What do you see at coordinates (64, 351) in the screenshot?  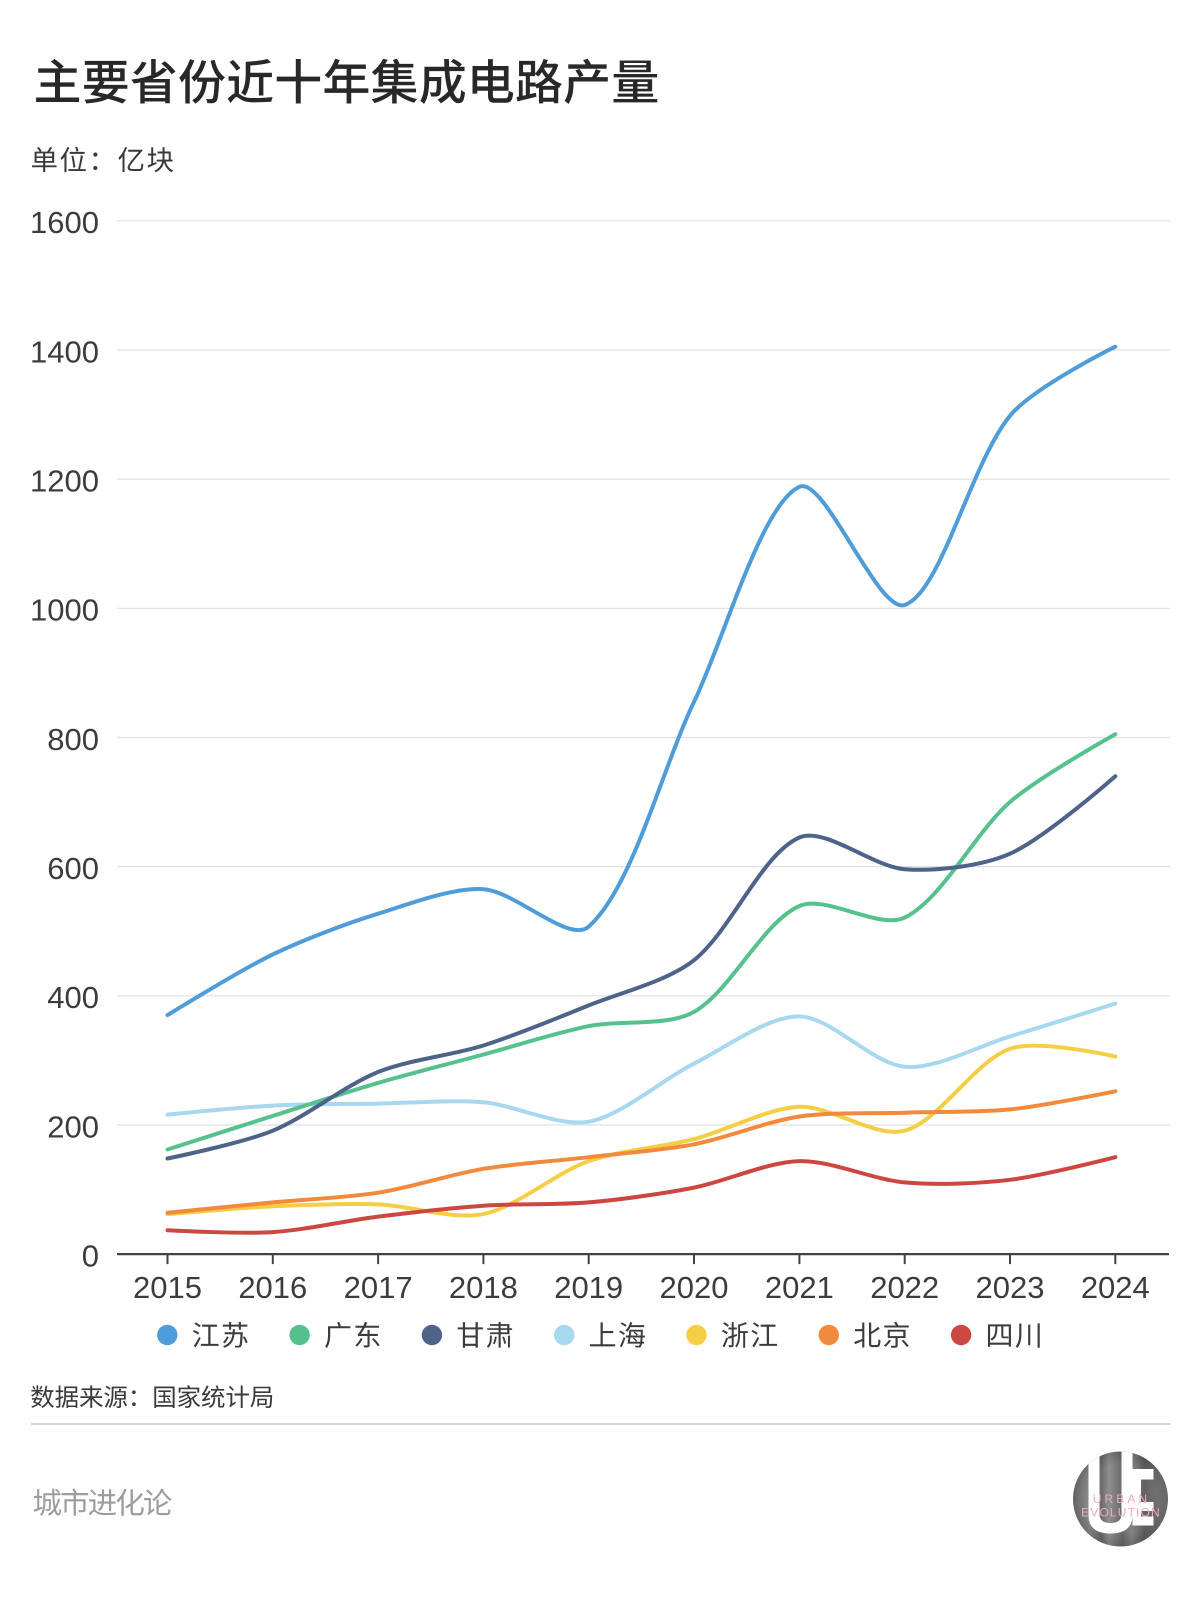 I see `svg-text: 1400` at bounding box center [64, 351].